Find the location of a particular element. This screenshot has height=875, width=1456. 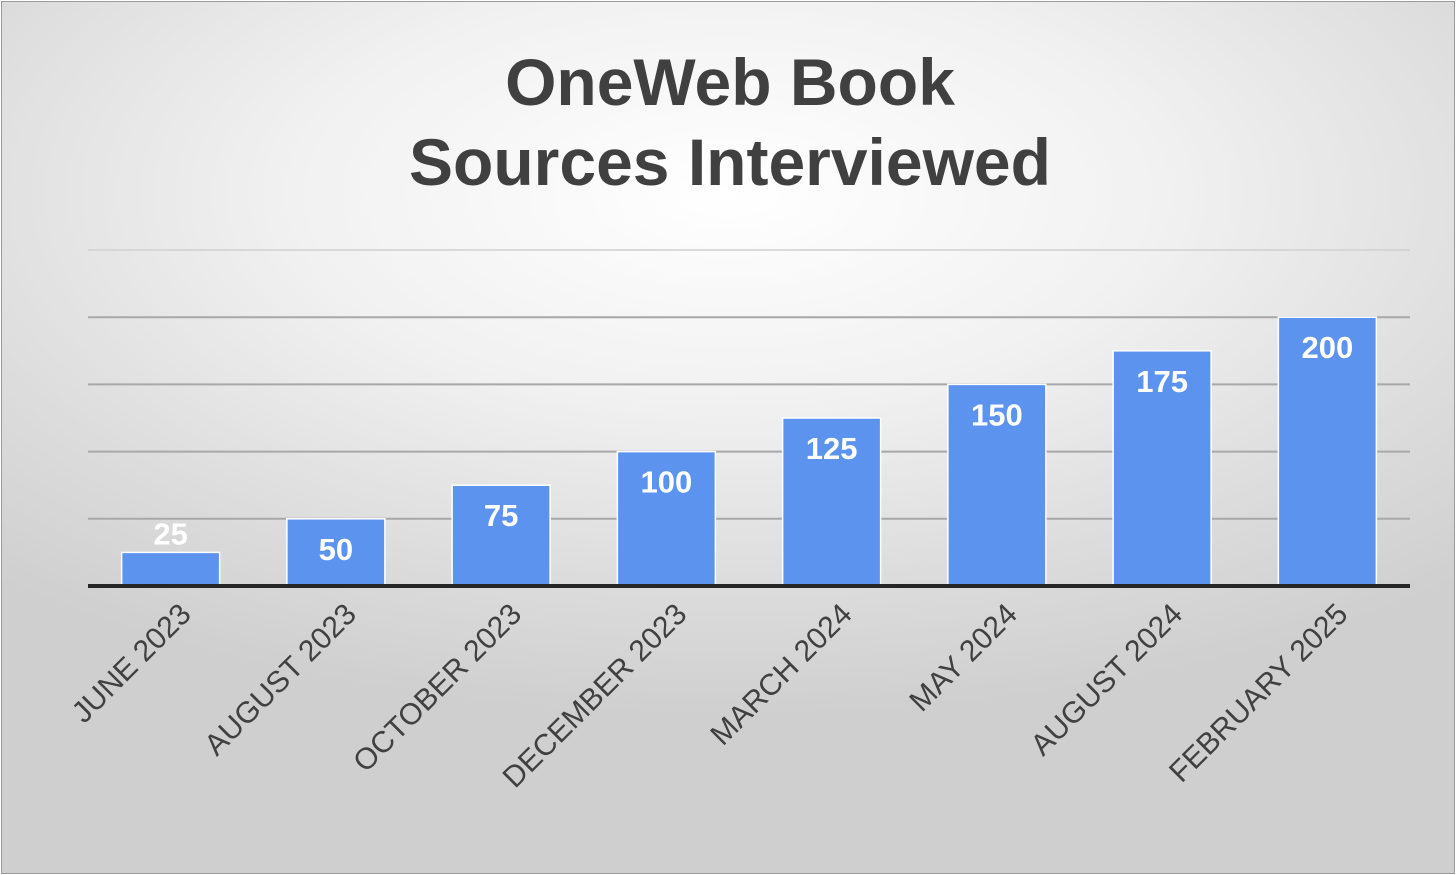

data-label: 150 is located at coordinates (997, 414).